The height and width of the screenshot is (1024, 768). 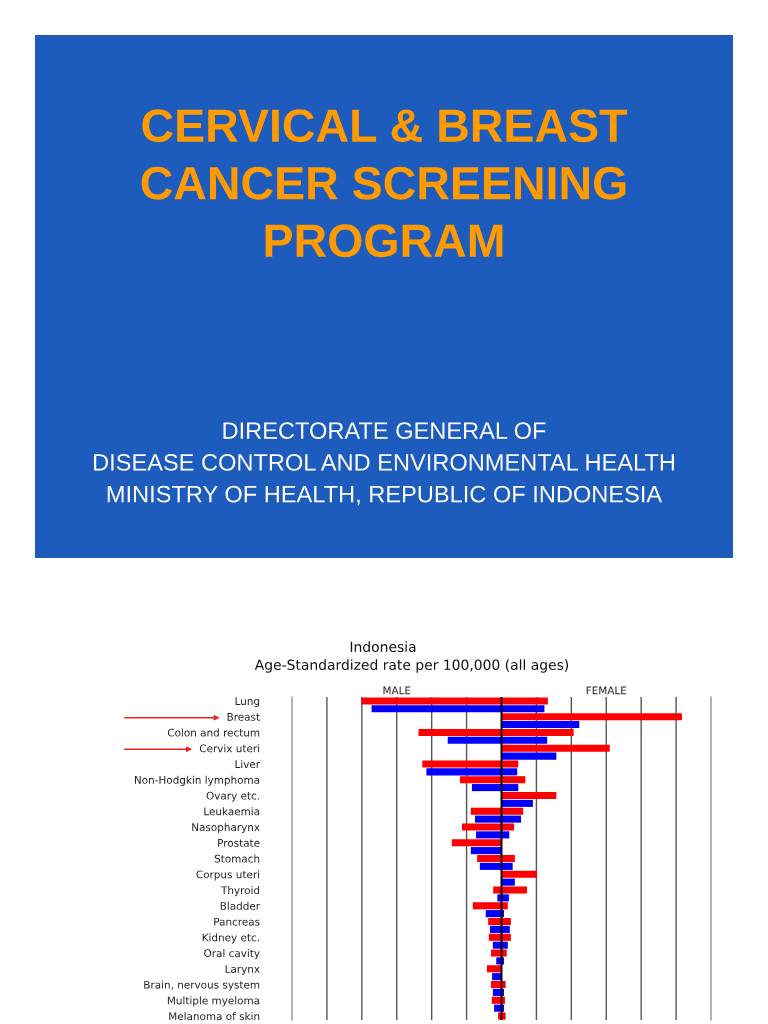 What do you see at coordinates (606, 690) in the screenshot?
I see `series-label: FEMALE` at bounding box center [606, 690].